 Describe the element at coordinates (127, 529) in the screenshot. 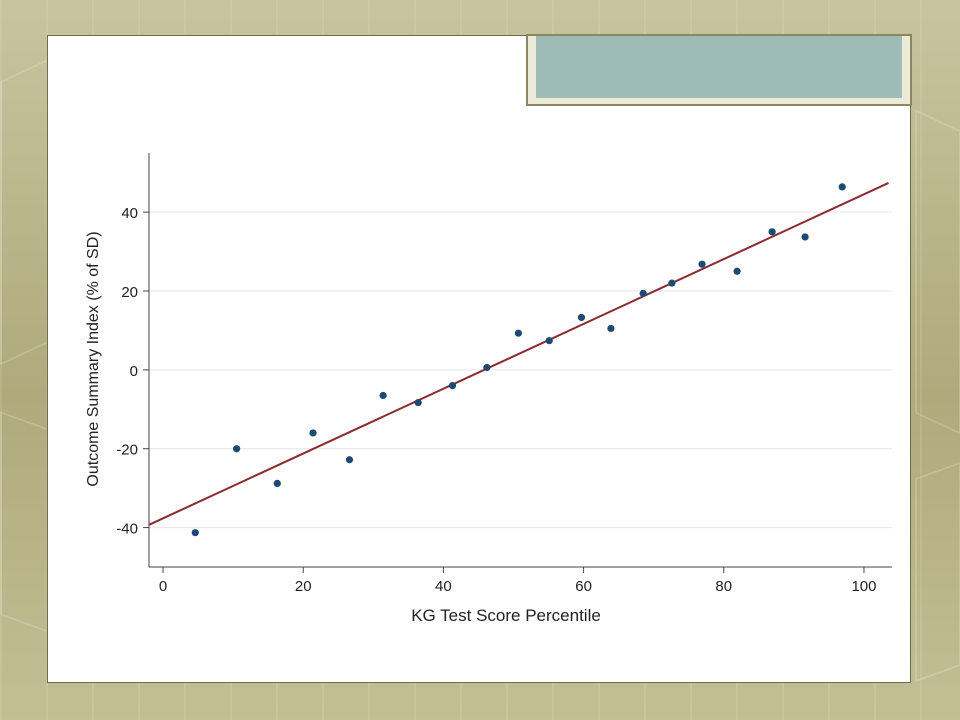

I see `y-tick-label: -40` at that location.